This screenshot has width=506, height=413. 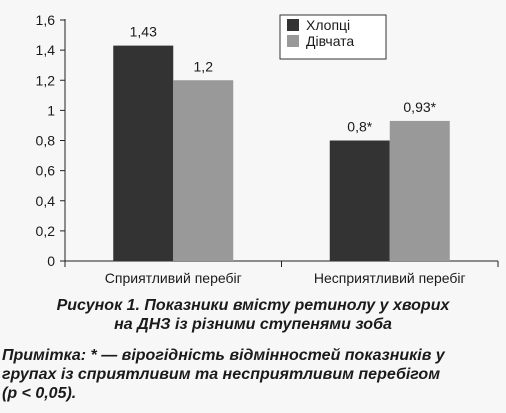 What do you see at coordinates (51, 261) in the screenshot?
I see `y-tick-label: 0` at bounding box center [51, 261].